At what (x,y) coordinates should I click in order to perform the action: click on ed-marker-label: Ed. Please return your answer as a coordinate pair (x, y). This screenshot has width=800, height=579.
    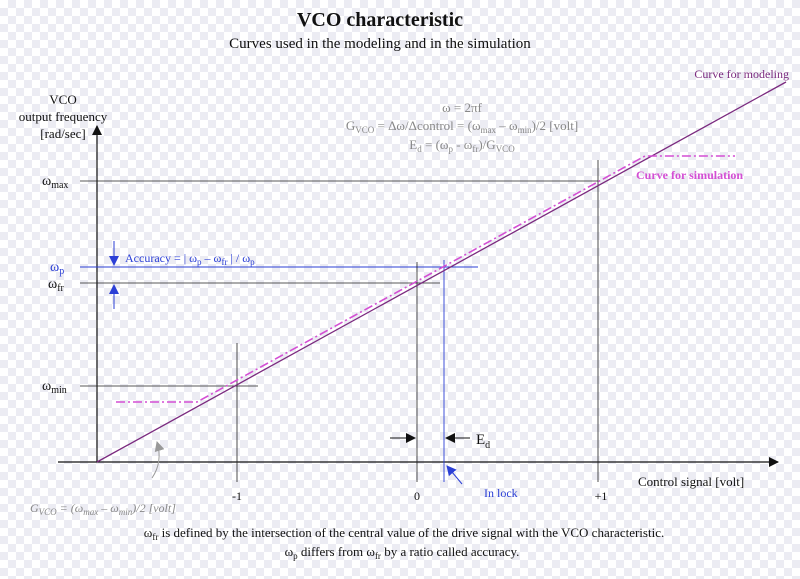
    Looking at the image, I should click on (483, 441).